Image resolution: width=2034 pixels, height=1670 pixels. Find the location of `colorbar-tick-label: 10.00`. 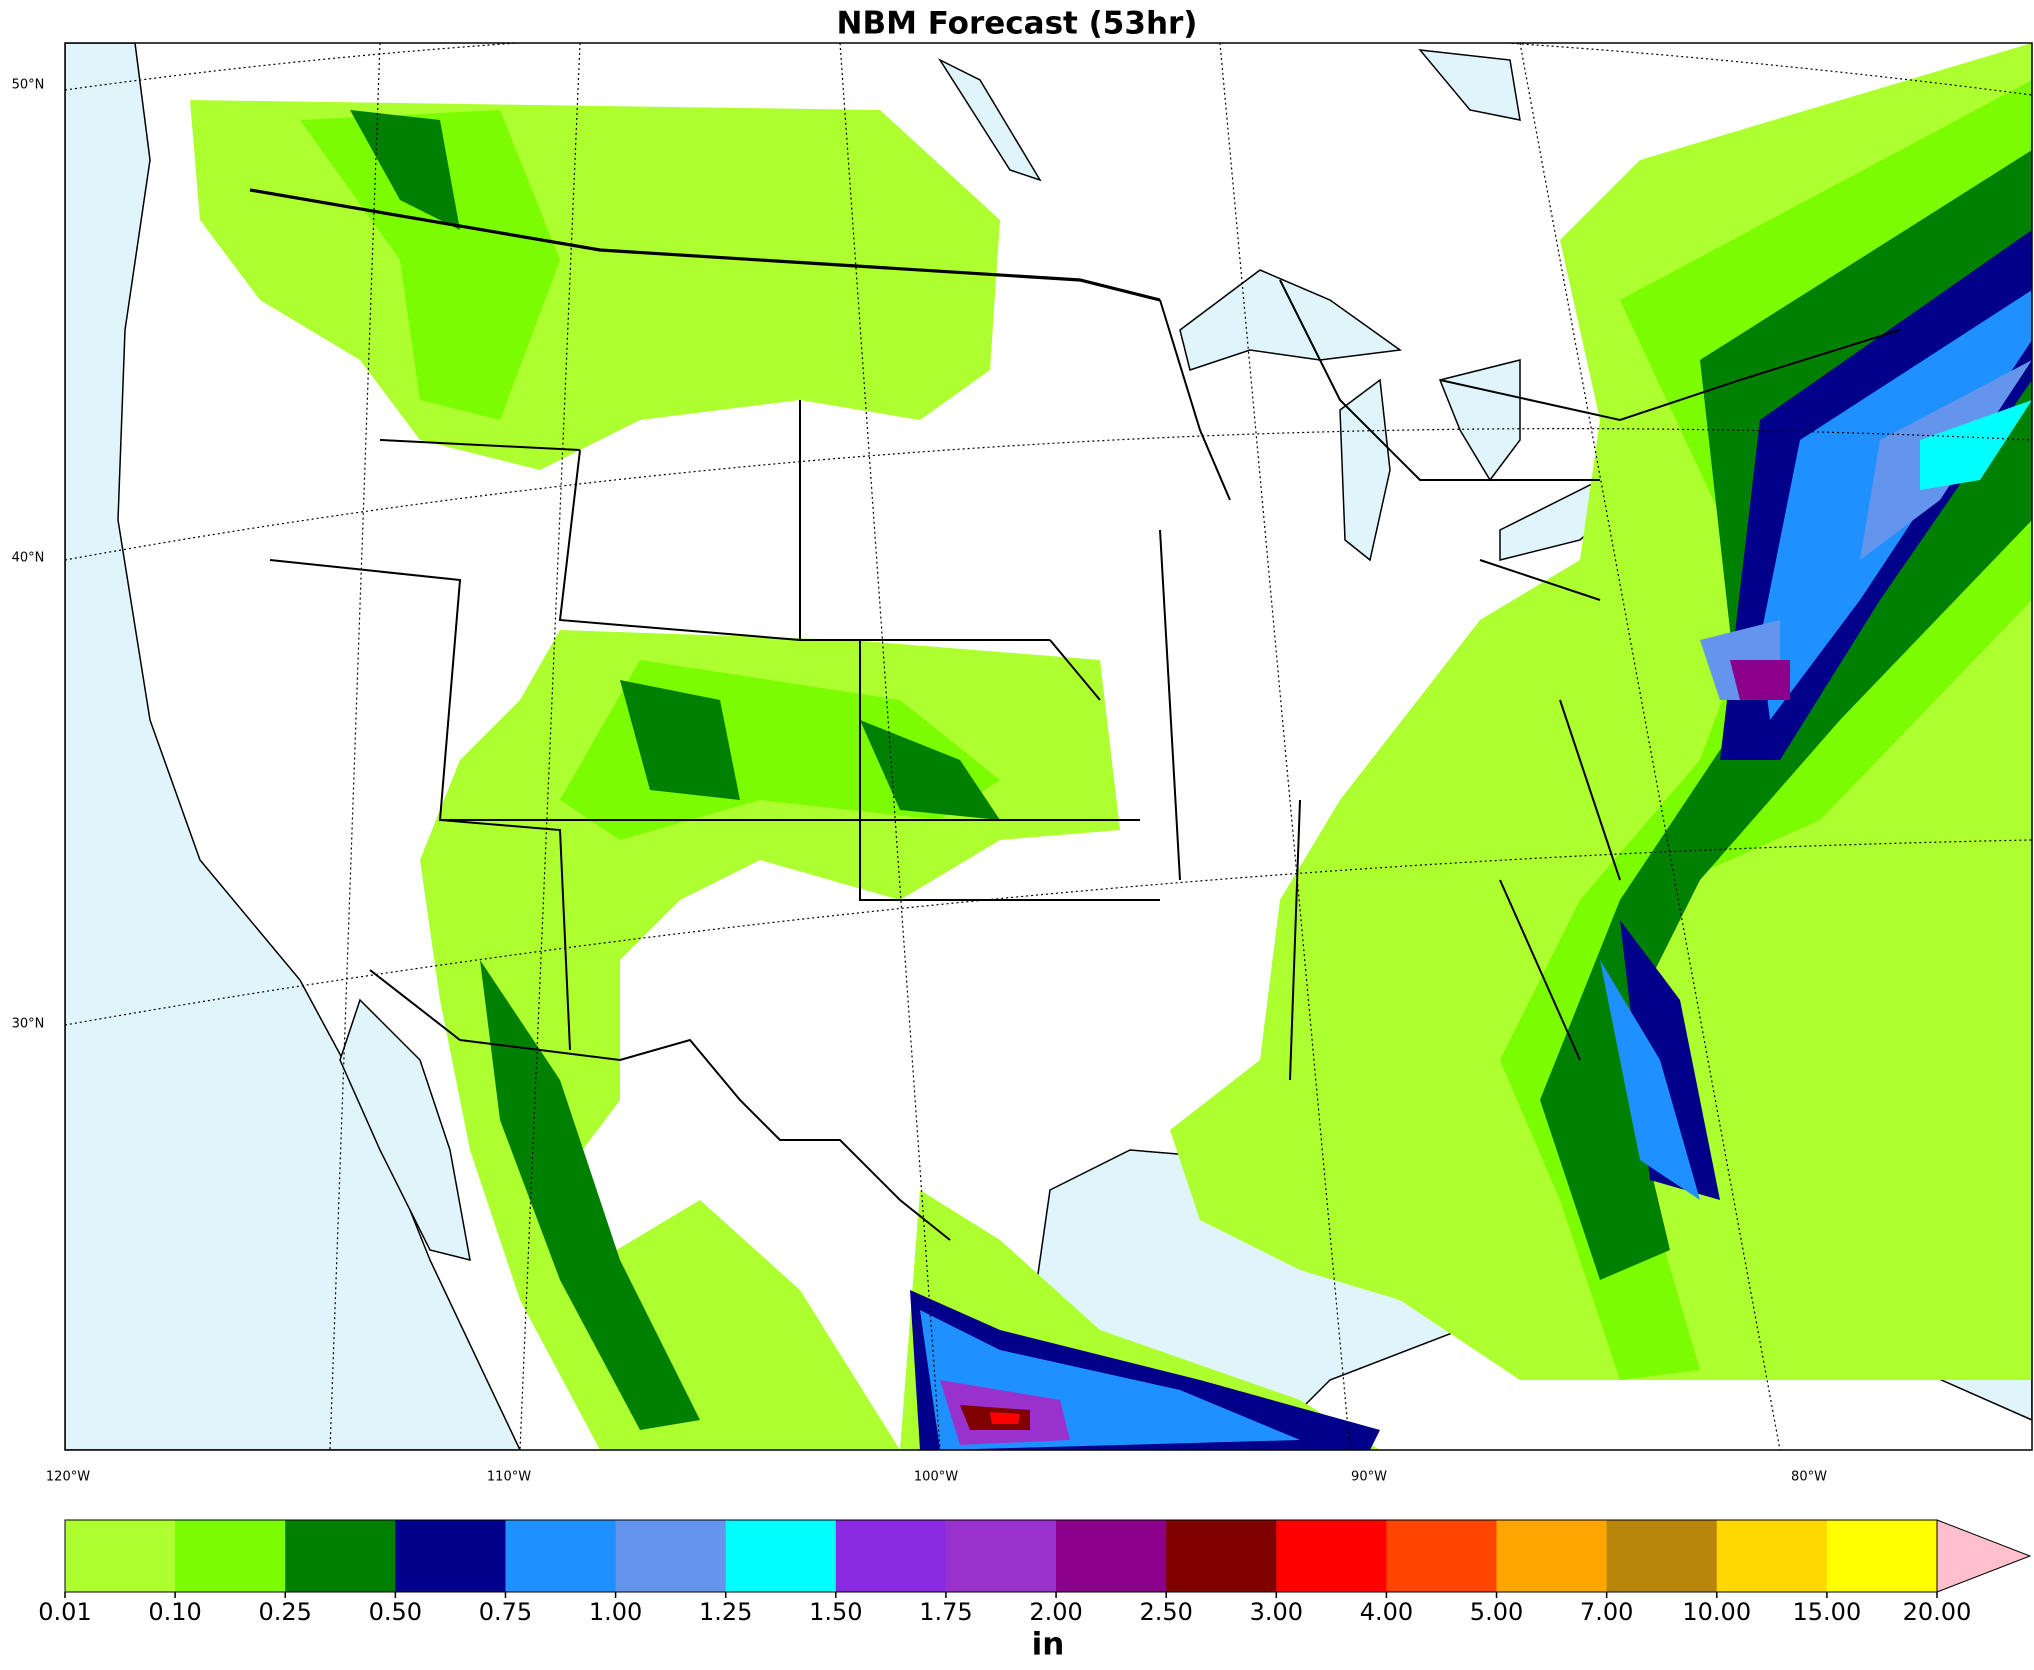

colorbar-tick-label: 10.00 is located at coordinates (1716, 1612).